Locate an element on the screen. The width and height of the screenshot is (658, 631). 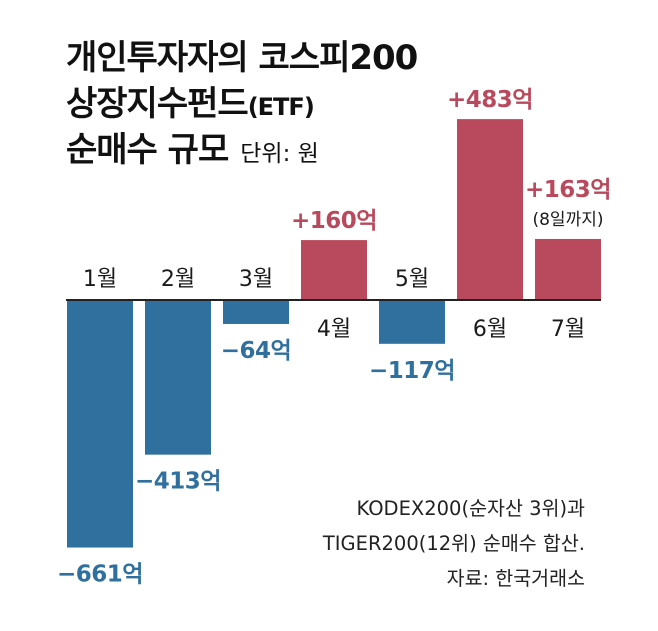
note-line-2: TIGER200(12위) 순매수 합산. is located at coordinates (453, 543).